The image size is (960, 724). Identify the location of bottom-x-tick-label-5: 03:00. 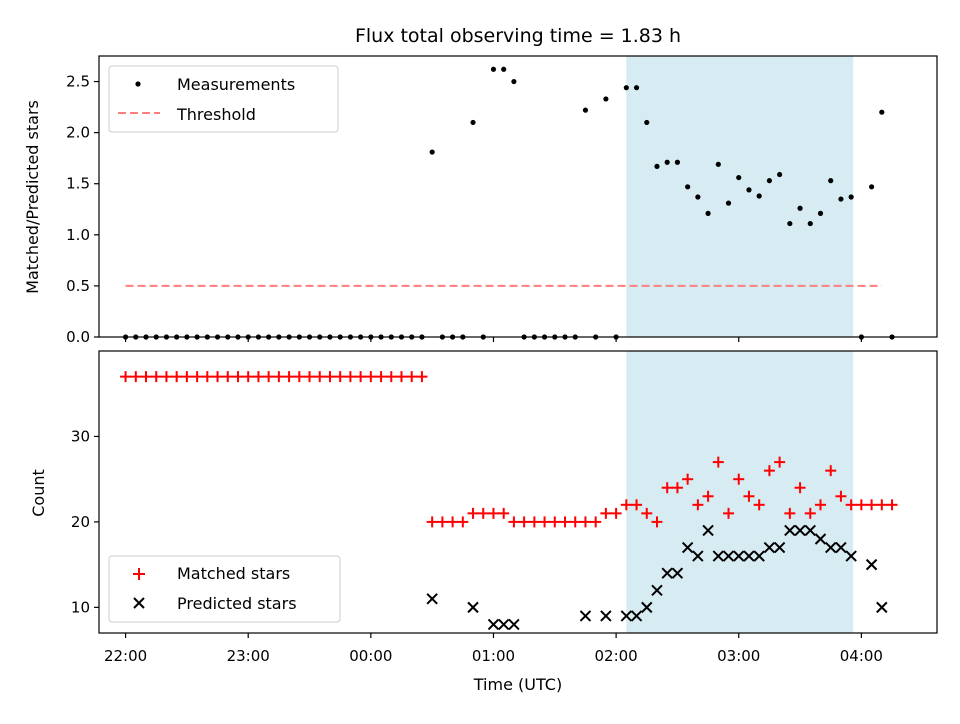
(738, 656).